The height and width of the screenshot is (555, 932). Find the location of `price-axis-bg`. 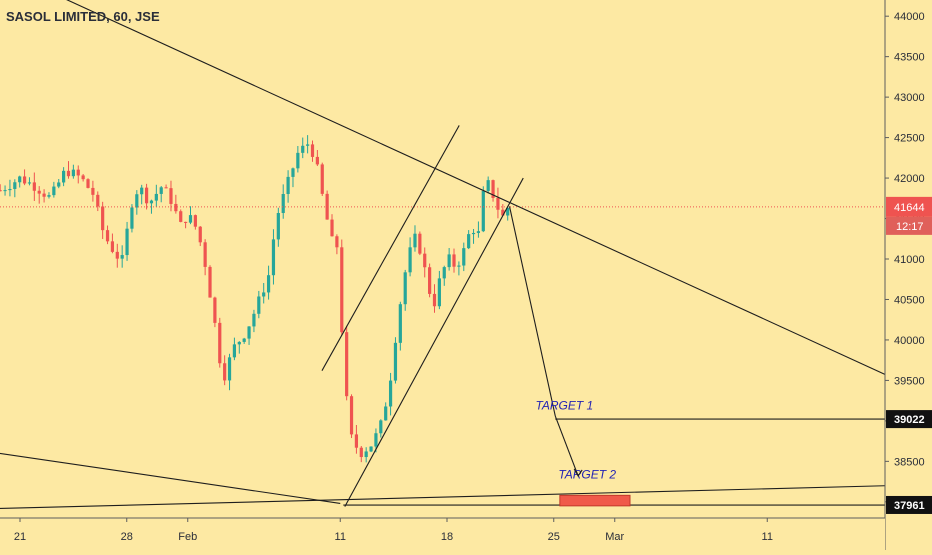

price-axis-bg is located at coordinates (908, 275).